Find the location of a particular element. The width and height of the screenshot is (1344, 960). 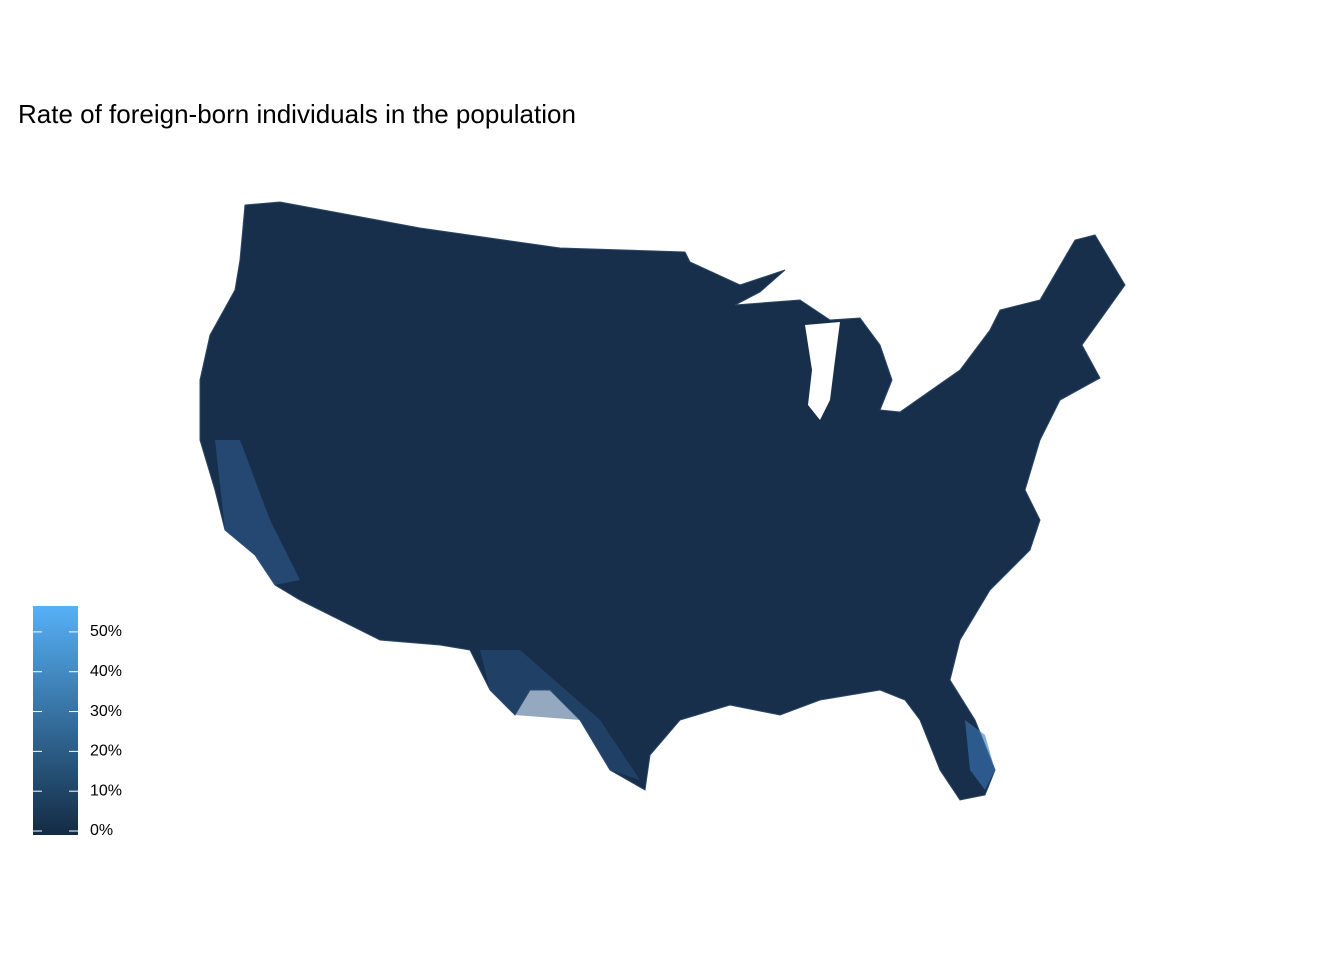

tick-label: 40% is located at coordinates (106, 671).